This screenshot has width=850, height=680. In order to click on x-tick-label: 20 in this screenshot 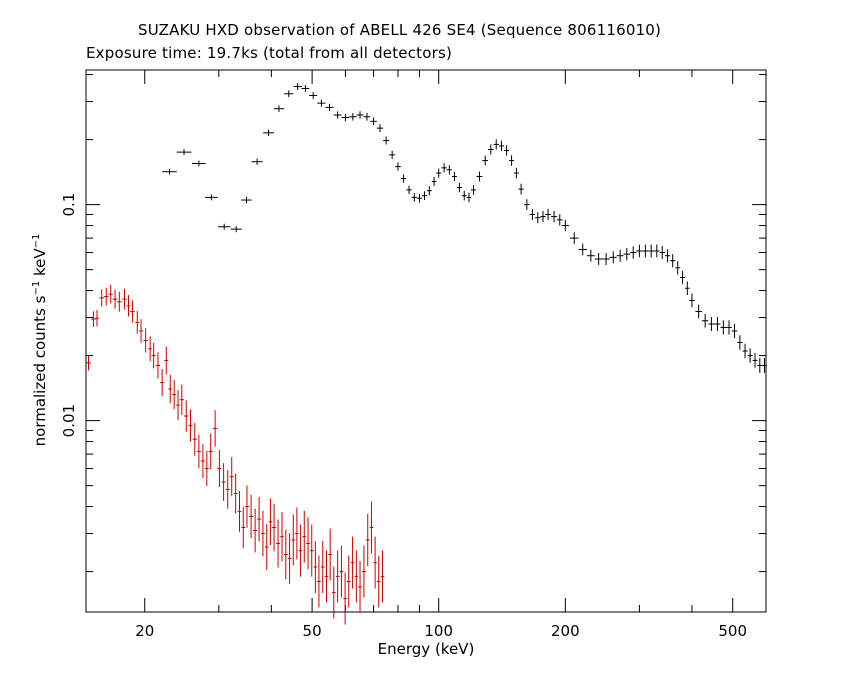, I will do `click(144, 631)`.